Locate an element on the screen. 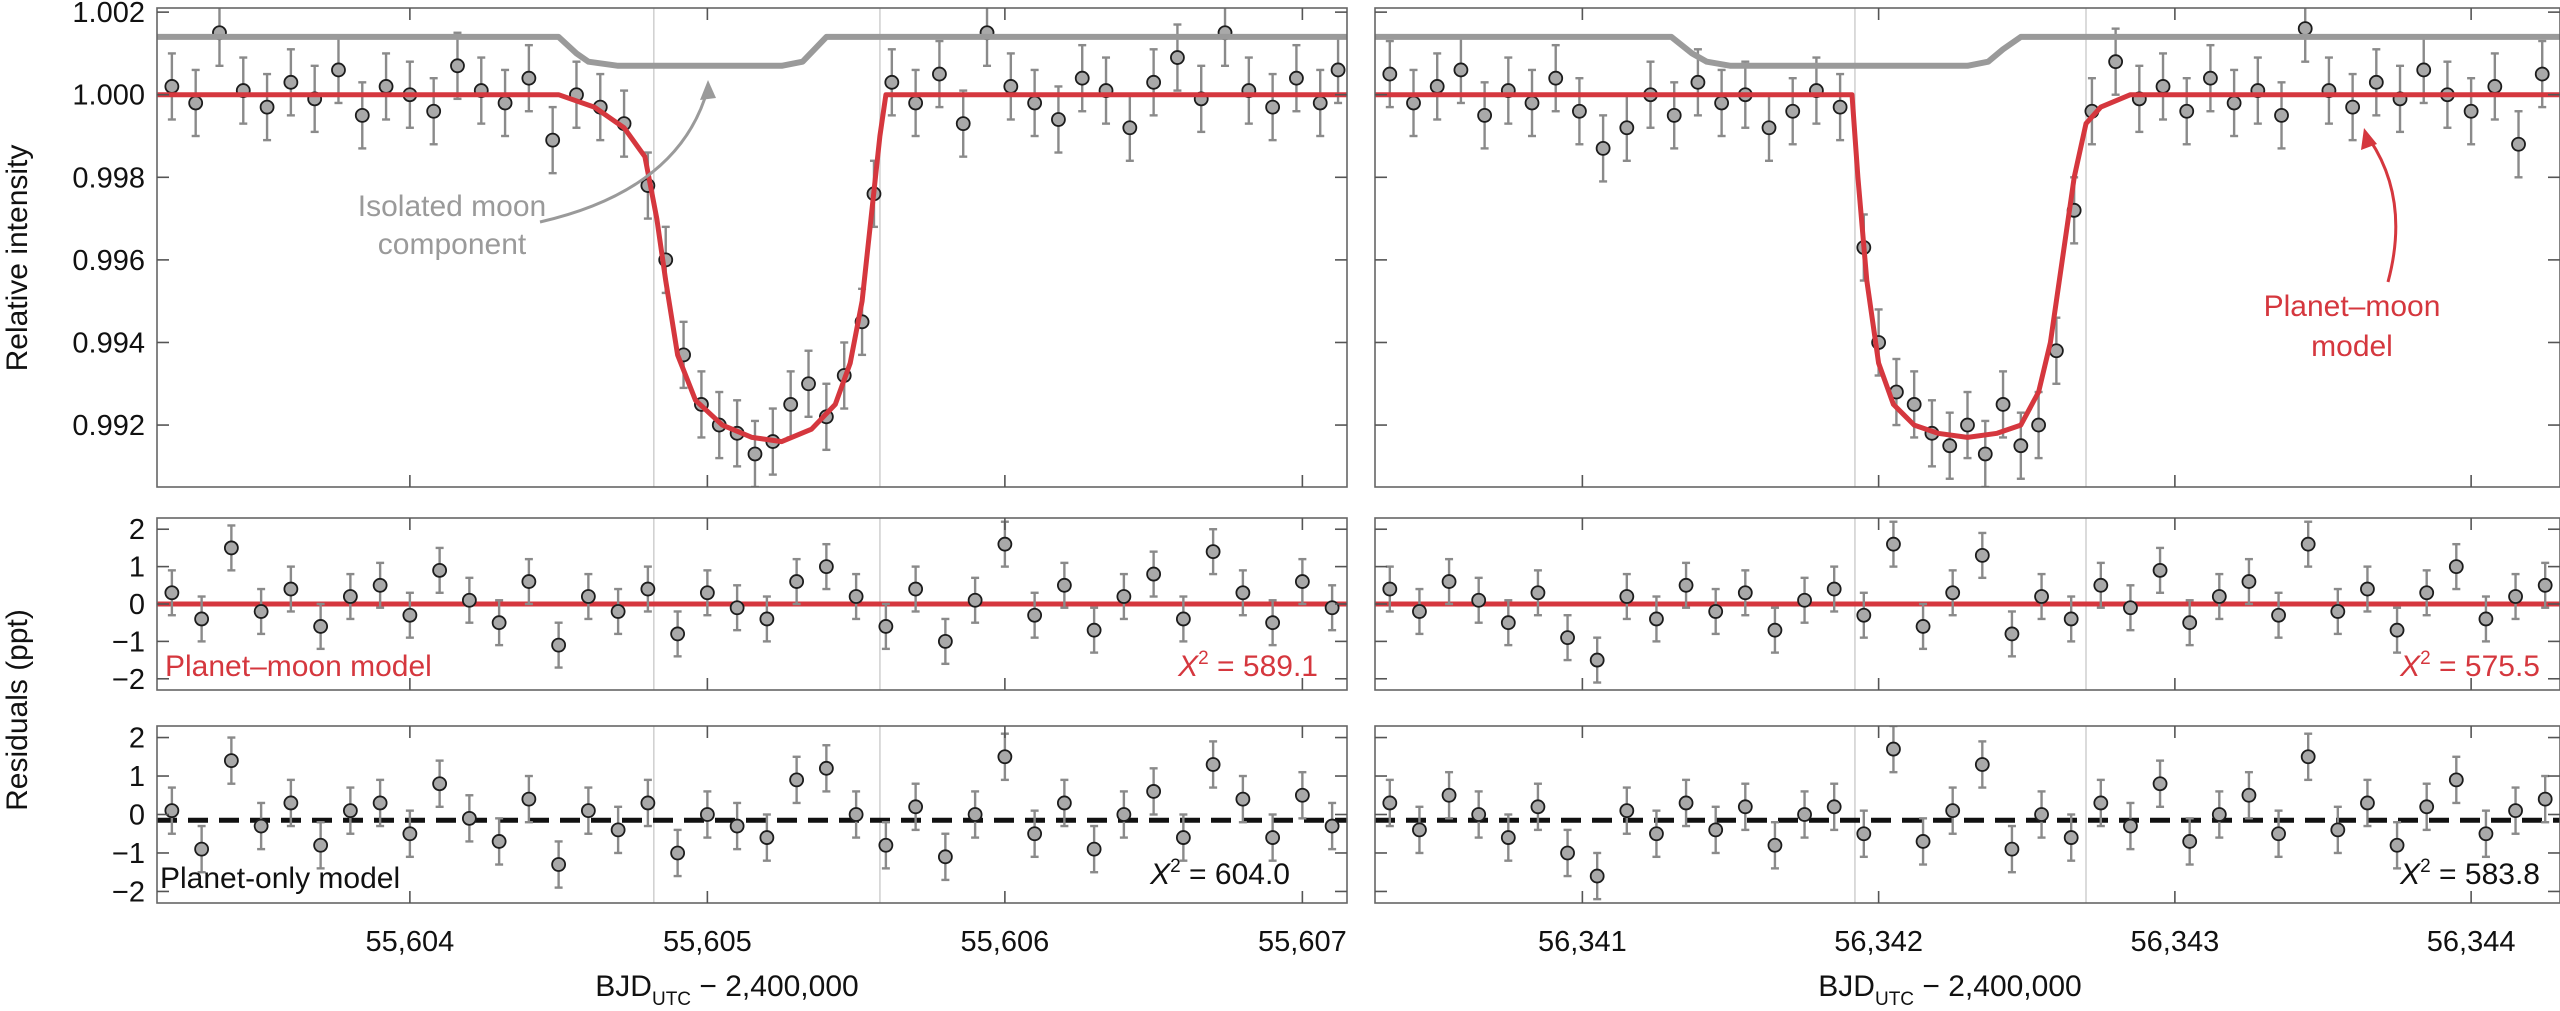 This screenshot has height=1011, width=2560. chi2-left-planet-only: X2 = 604.0 is located at coordinates (1219, 873).